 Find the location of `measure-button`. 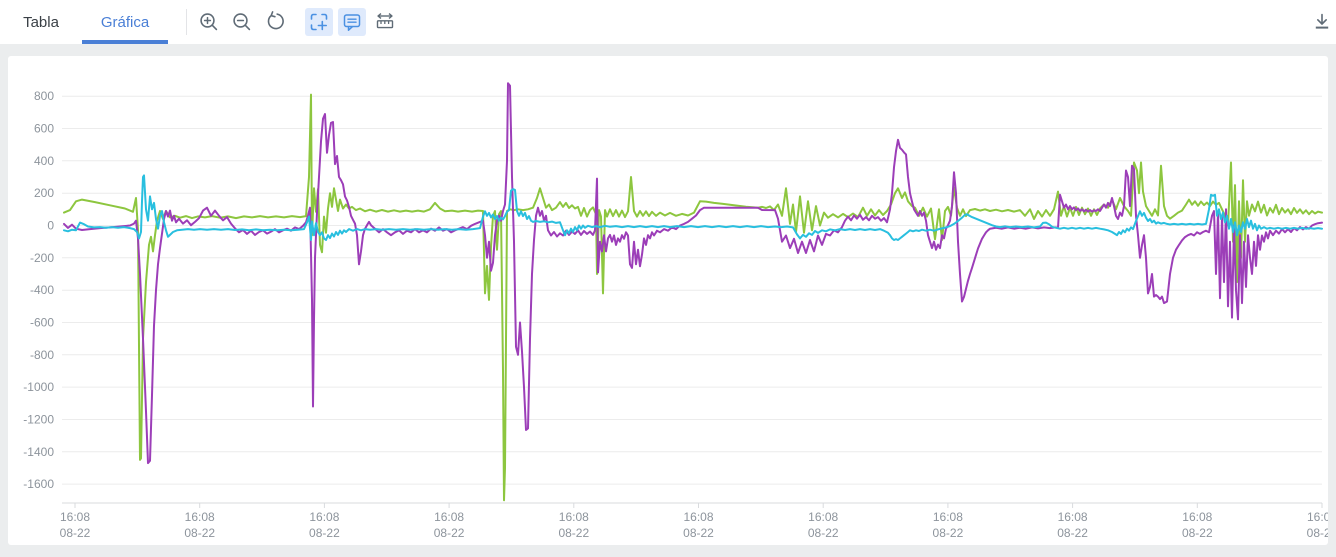

measure-button is located at coordinates (385, 22).